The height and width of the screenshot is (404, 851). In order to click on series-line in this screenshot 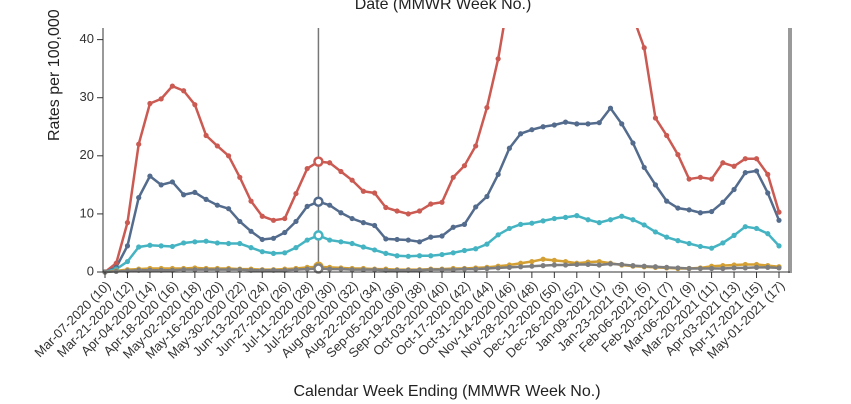, I will do `click(442, 244)`.